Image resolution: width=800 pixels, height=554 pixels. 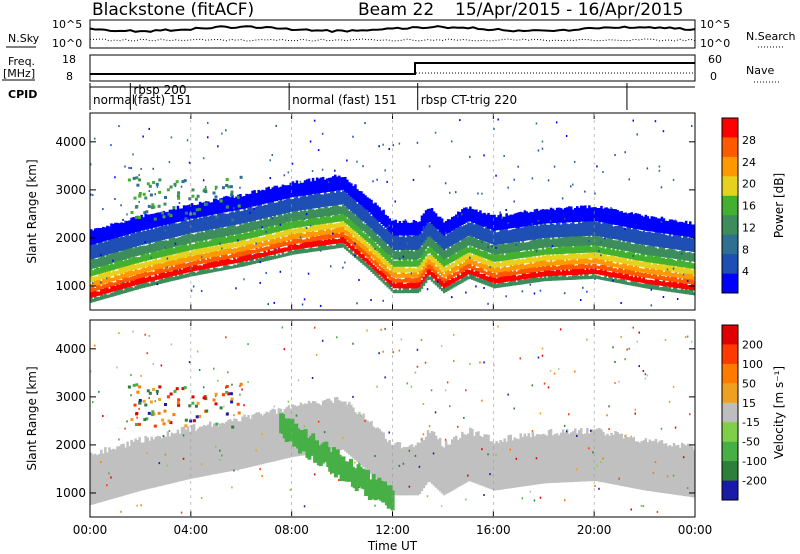 What do you see at coordinates (695, 530) in the screenshot?
I see `x-tick-label: 00:00` at bounding box center [695, 530].